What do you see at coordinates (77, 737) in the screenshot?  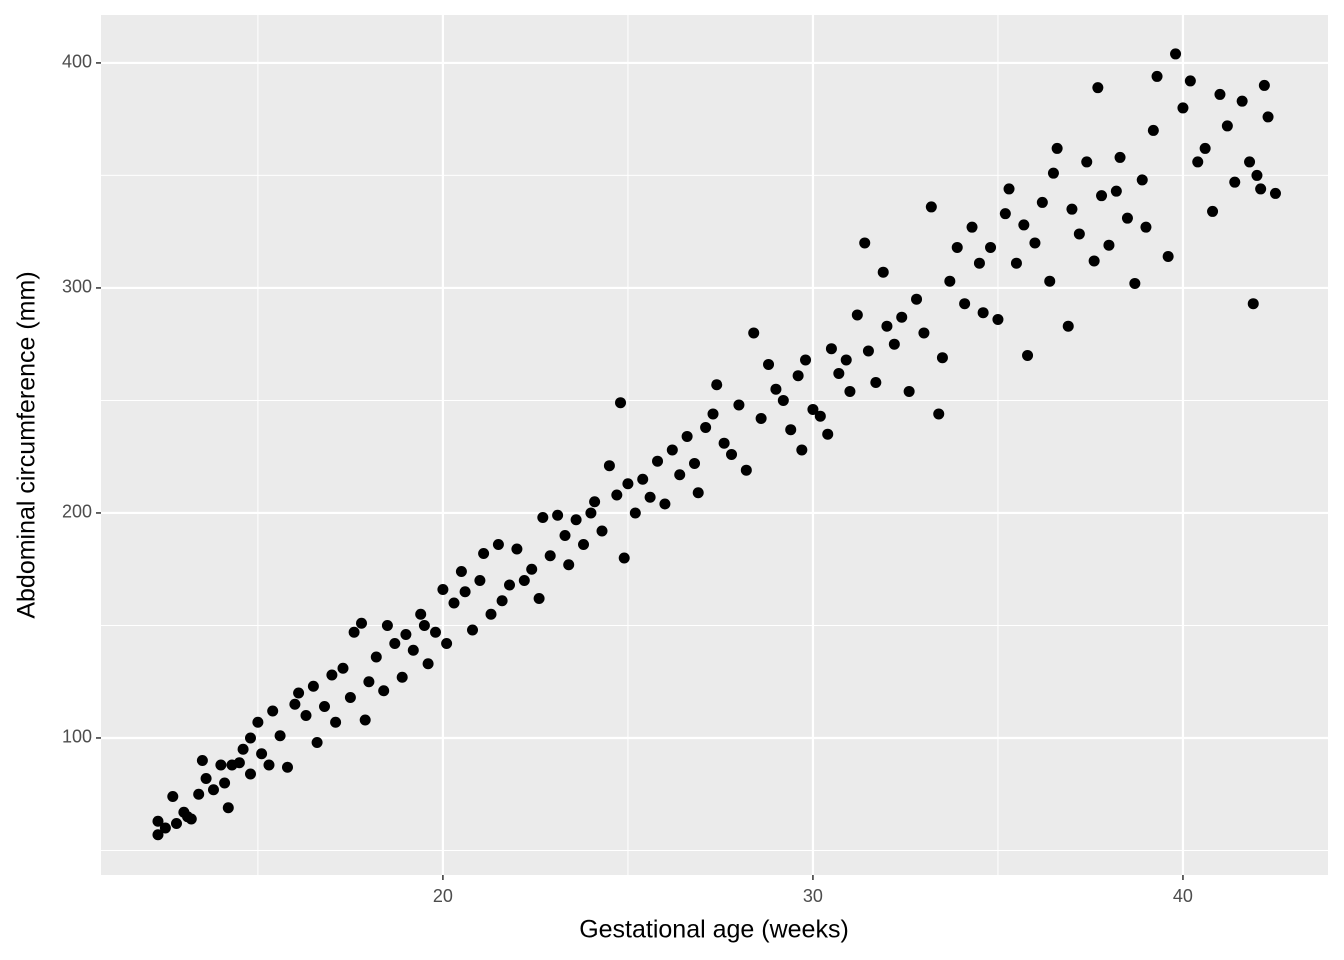 I see `y-tick-label: 100` at bounding box center [77, 737].